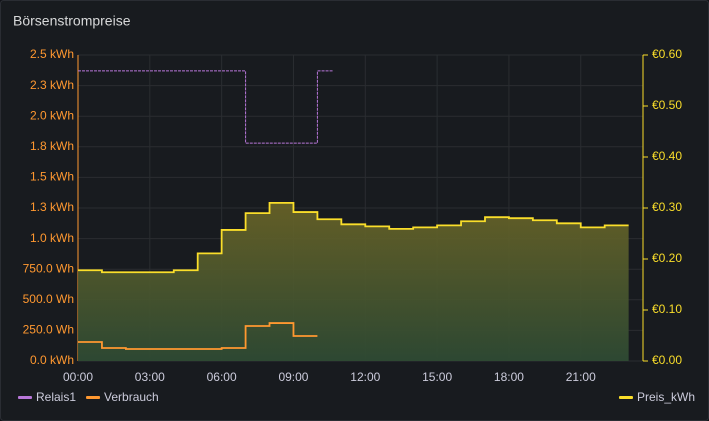 The width and height of the screenshot is (709, 421). I want to click on y-tick-label: 2.0 kWh, so click(52, 115).